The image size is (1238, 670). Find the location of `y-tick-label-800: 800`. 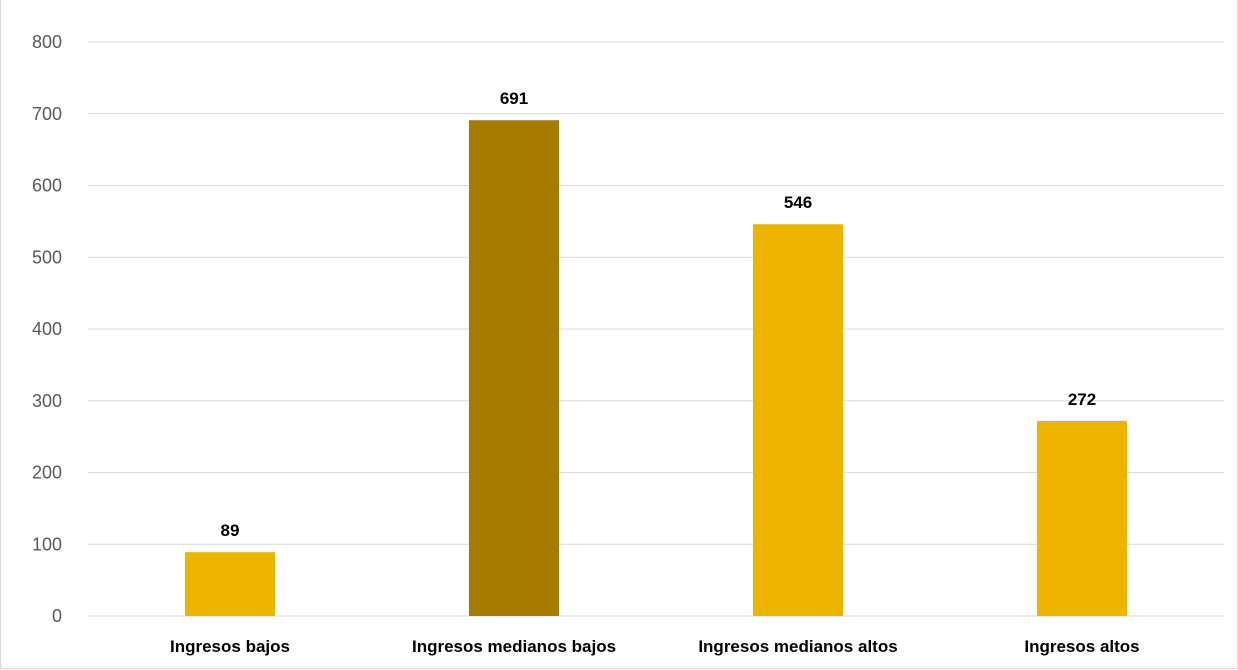

y-tick-label-800: 800 is located at coordinates (47, 42).